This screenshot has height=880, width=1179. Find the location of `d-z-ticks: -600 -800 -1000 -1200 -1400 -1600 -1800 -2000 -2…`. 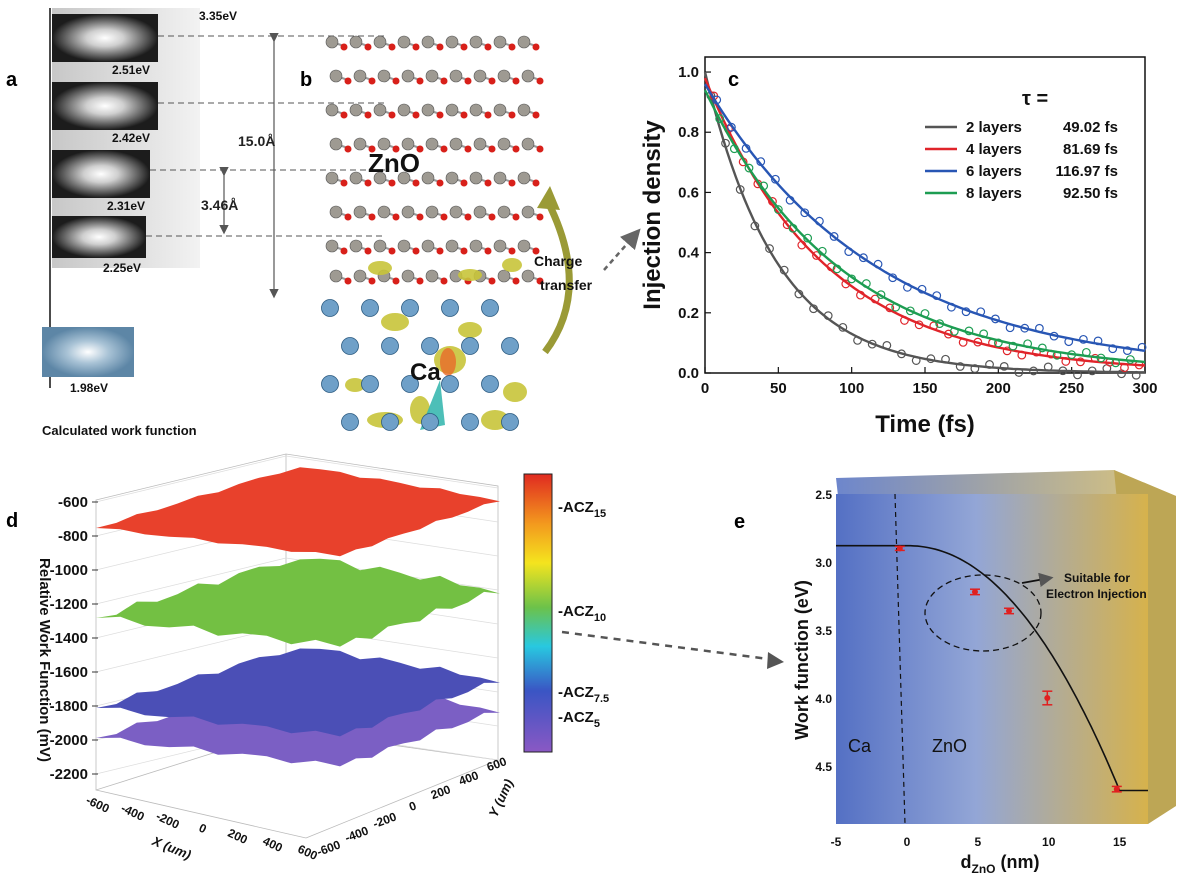

d-z-ticks: -600 -800 -1000 -1200 -1400 -1600 -1800 -2000 -2… is located at coordinates (74, 638).